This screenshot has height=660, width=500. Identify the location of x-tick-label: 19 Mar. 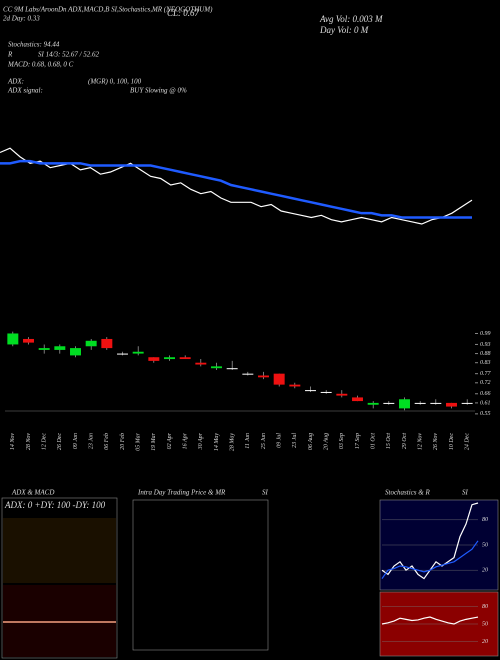
(154, 441).